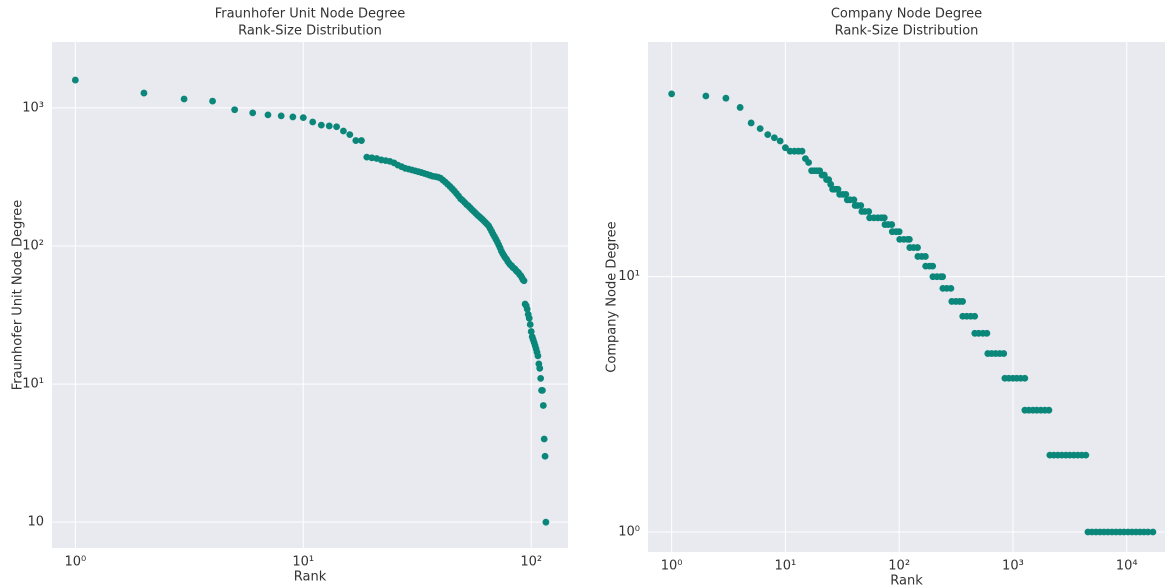 The image size is (1167, 588). Describe the element at coordinates (35, 522) in the screenshot. I see `y-tick-label: 10` at that location.